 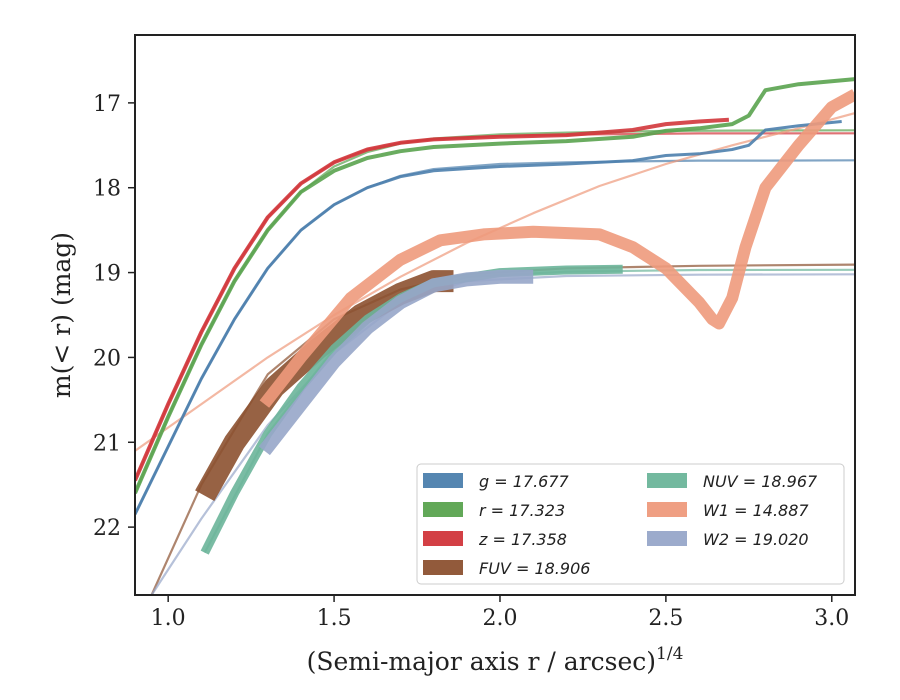 What do you see at coordinates (114, 316) in the screenshot?
I see `y-axis: 17 18 19 20 21 22` at bounding box center [114, 316].